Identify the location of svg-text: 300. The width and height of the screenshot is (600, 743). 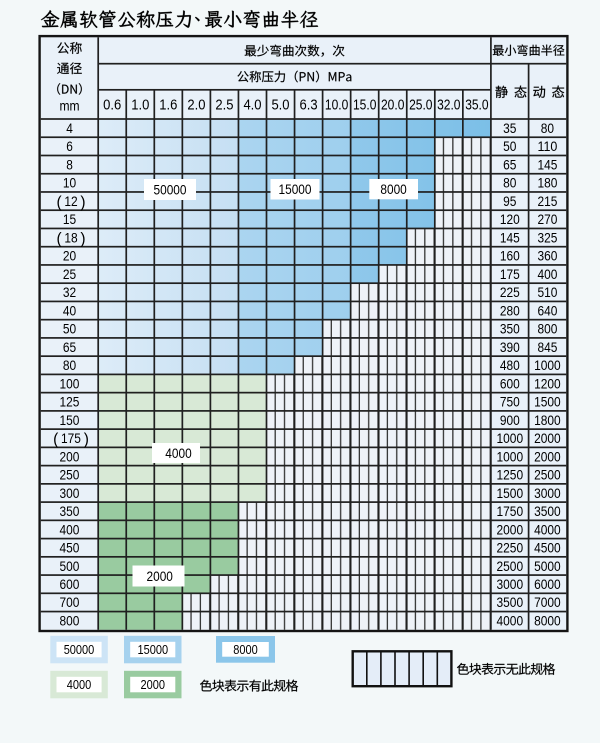
(70, 493).